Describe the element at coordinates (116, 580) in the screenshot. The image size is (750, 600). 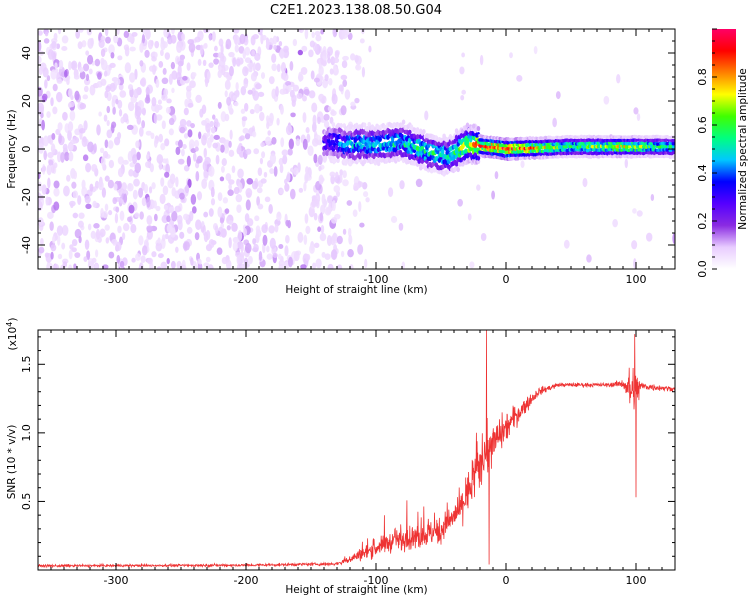
I see `snr-x-tick-label: -300` at that location.